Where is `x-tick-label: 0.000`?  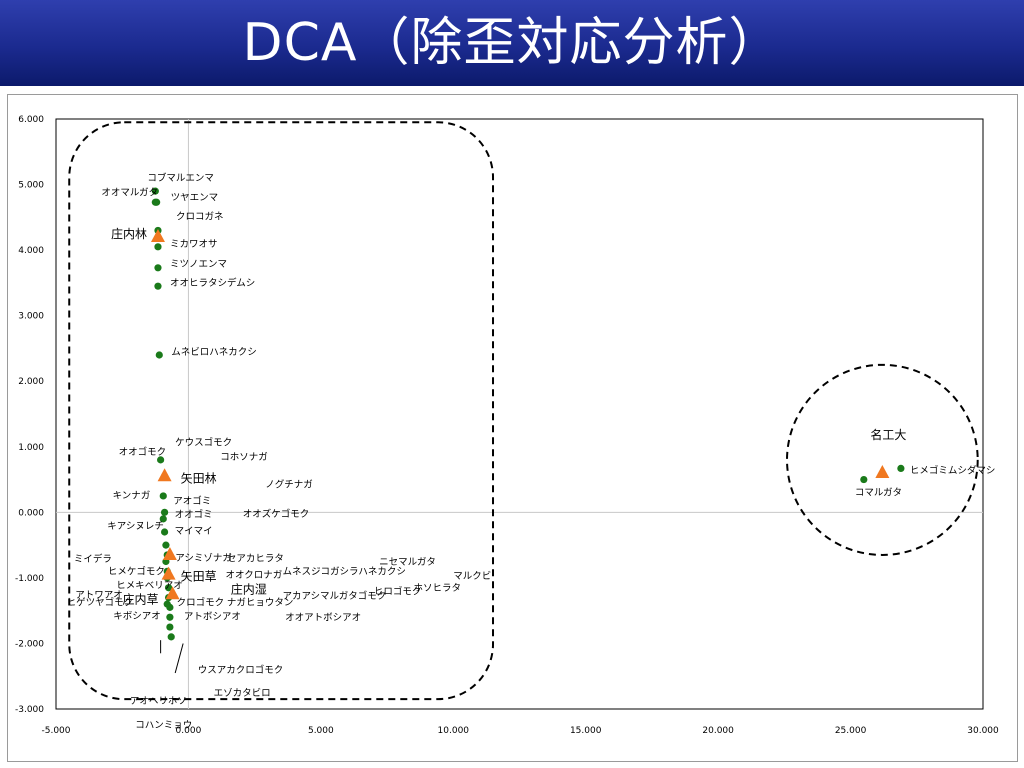
x-tick-label: 0.000 is located at coordinates (189, 731).